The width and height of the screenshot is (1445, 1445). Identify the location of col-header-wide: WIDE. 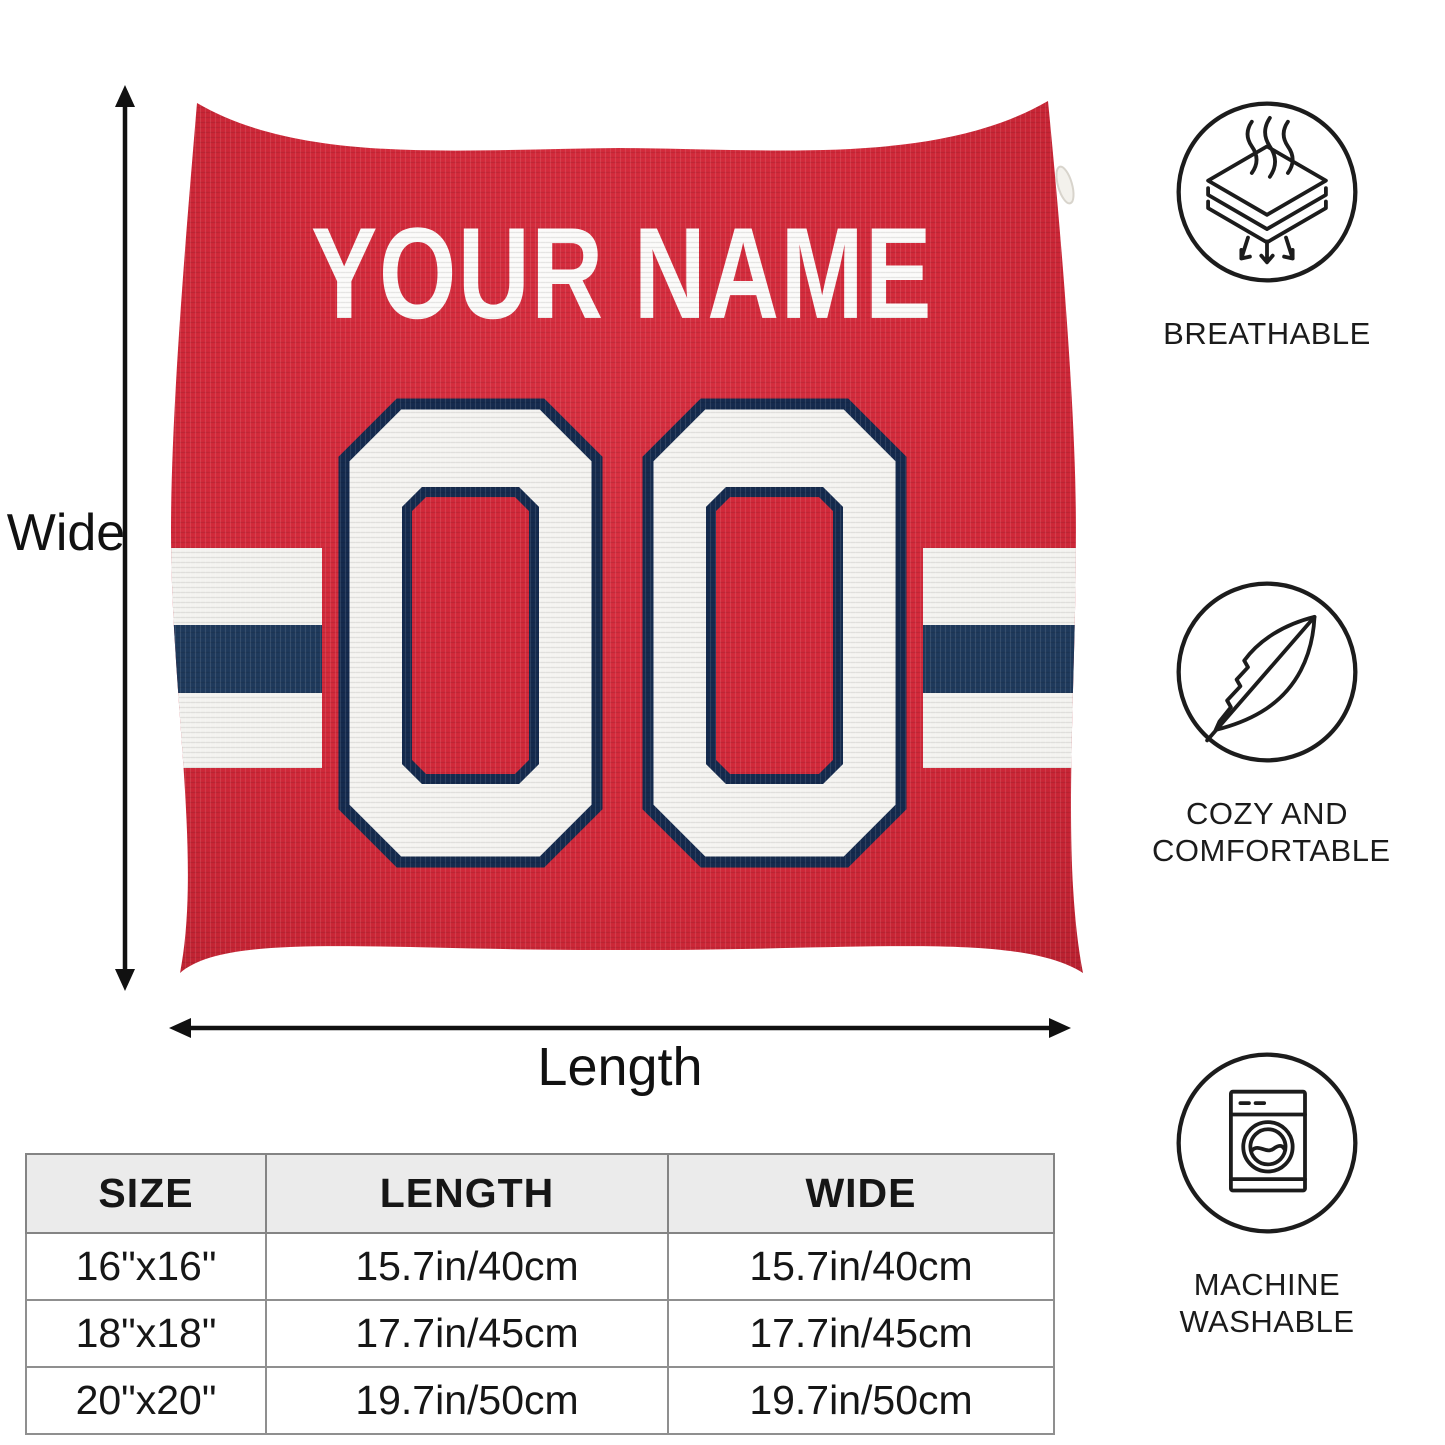
(861, 1193).